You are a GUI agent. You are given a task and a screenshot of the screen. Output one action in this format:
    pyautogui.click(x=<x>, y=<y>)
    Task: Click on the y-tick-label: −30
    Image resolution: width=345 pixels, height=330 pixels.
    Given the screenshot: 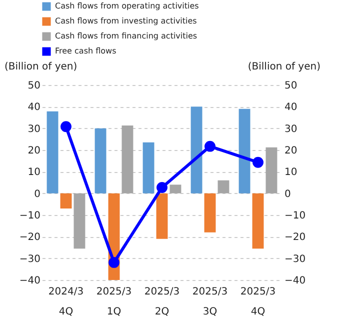 What is the action you would take?
    pyautogui.click(x=29, y=259)
    